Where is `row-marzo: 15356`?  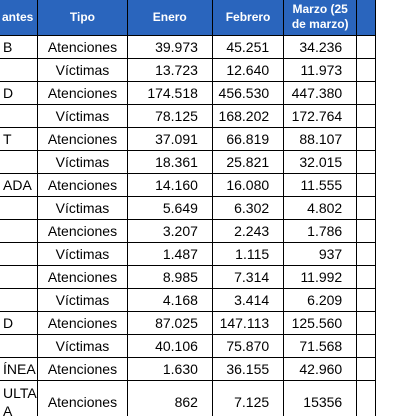
row-marzo: 15356 is located at coordinates (320, 398).